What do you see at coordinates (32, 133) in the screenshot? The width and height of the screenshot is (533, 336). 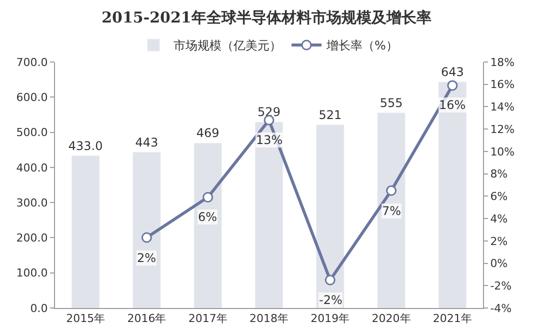 I see `y-tick-label: 500.0` at bounding box center [32, 133].